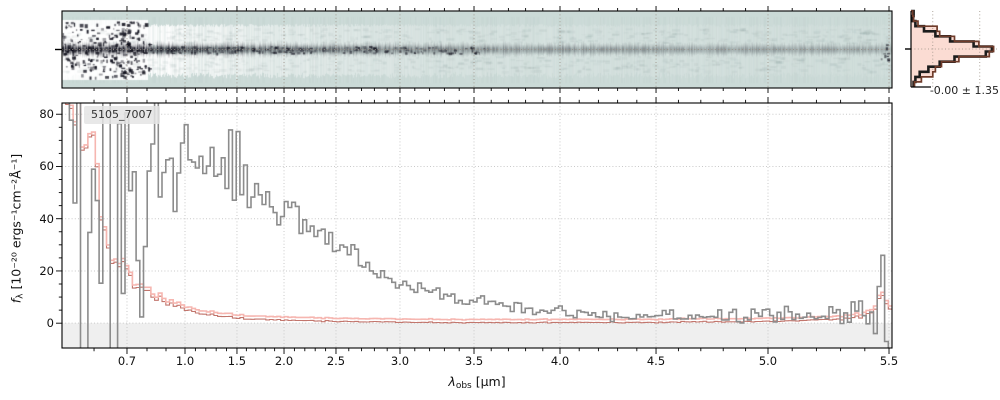 This screenshot has width=1000, height=400. Describe the element at coordinates (889, 361) in the screenshot. I see `x-tick-label: 5.5` at that location.